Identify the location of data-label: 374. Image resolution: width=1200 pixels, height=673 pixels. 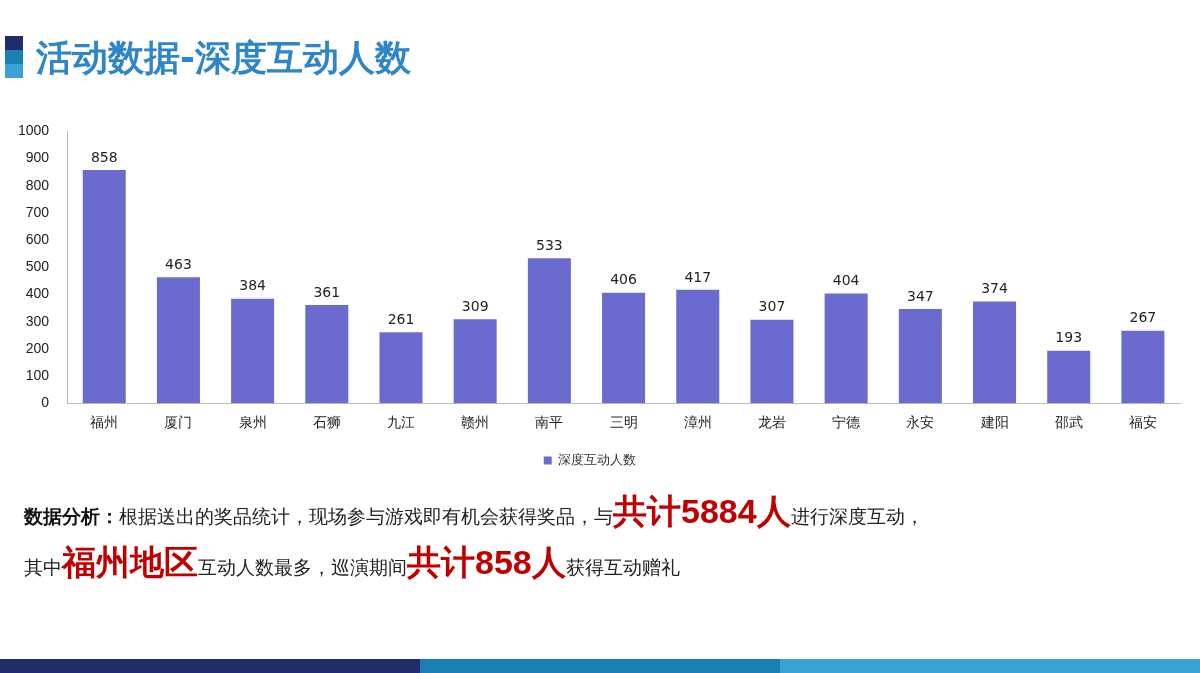
(994, 288).